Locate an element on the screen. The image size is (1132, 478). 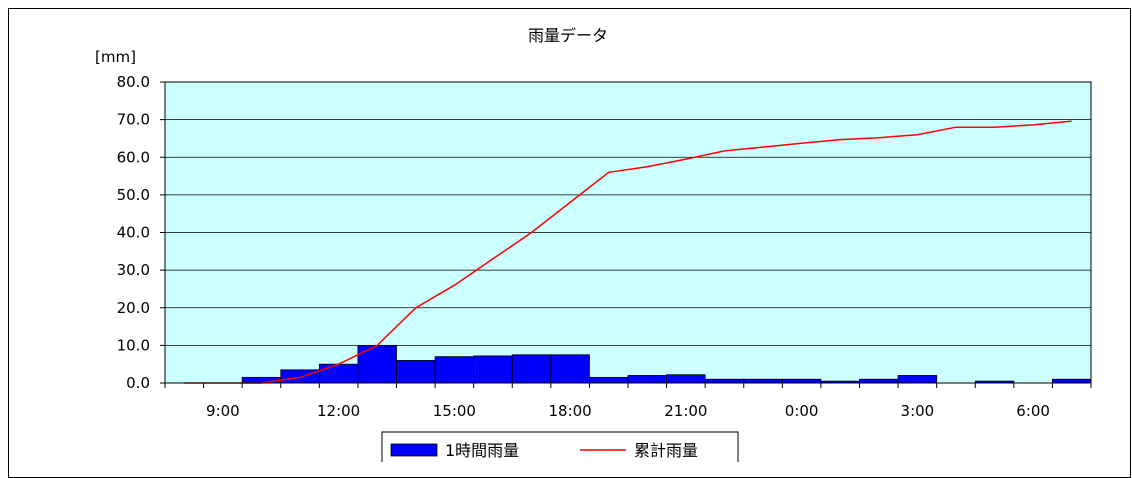
x-tick-label: 6:00 is located at coordinates (1033, 411).